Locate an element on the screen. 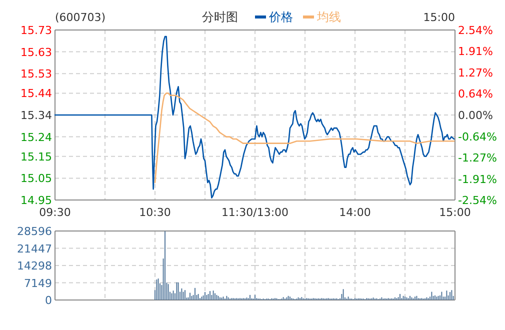  y-tick-label: 15.34 is located at coordinates (36, 115).